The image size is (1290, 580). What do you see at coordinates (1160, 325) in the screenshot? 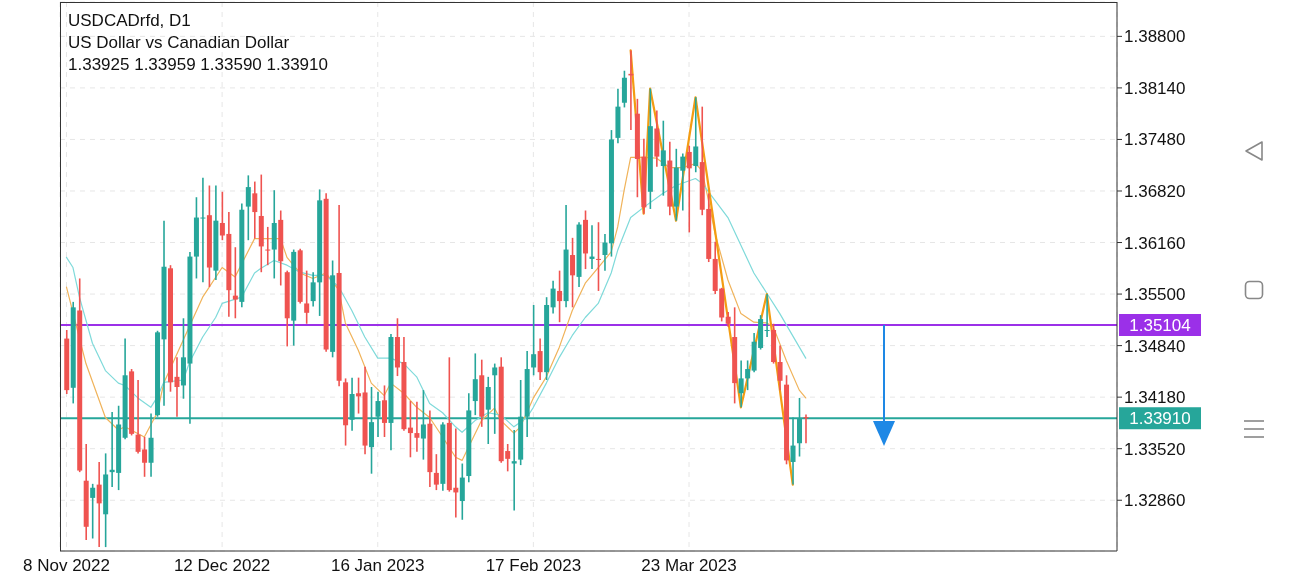
I see `ref-line-label: 1.35104` at bounding box center [1160, 325].